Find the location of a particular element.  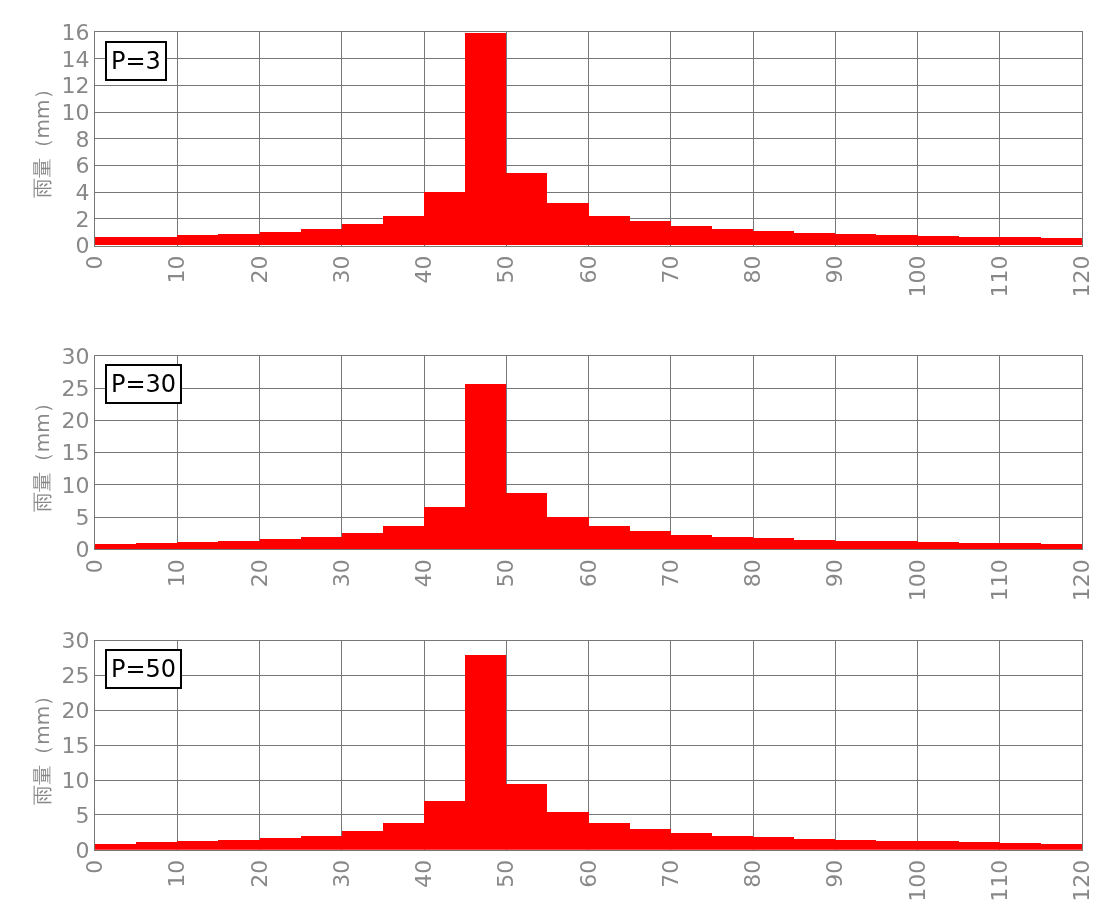

annotation: P=30 is located at coordinates (144, 384).